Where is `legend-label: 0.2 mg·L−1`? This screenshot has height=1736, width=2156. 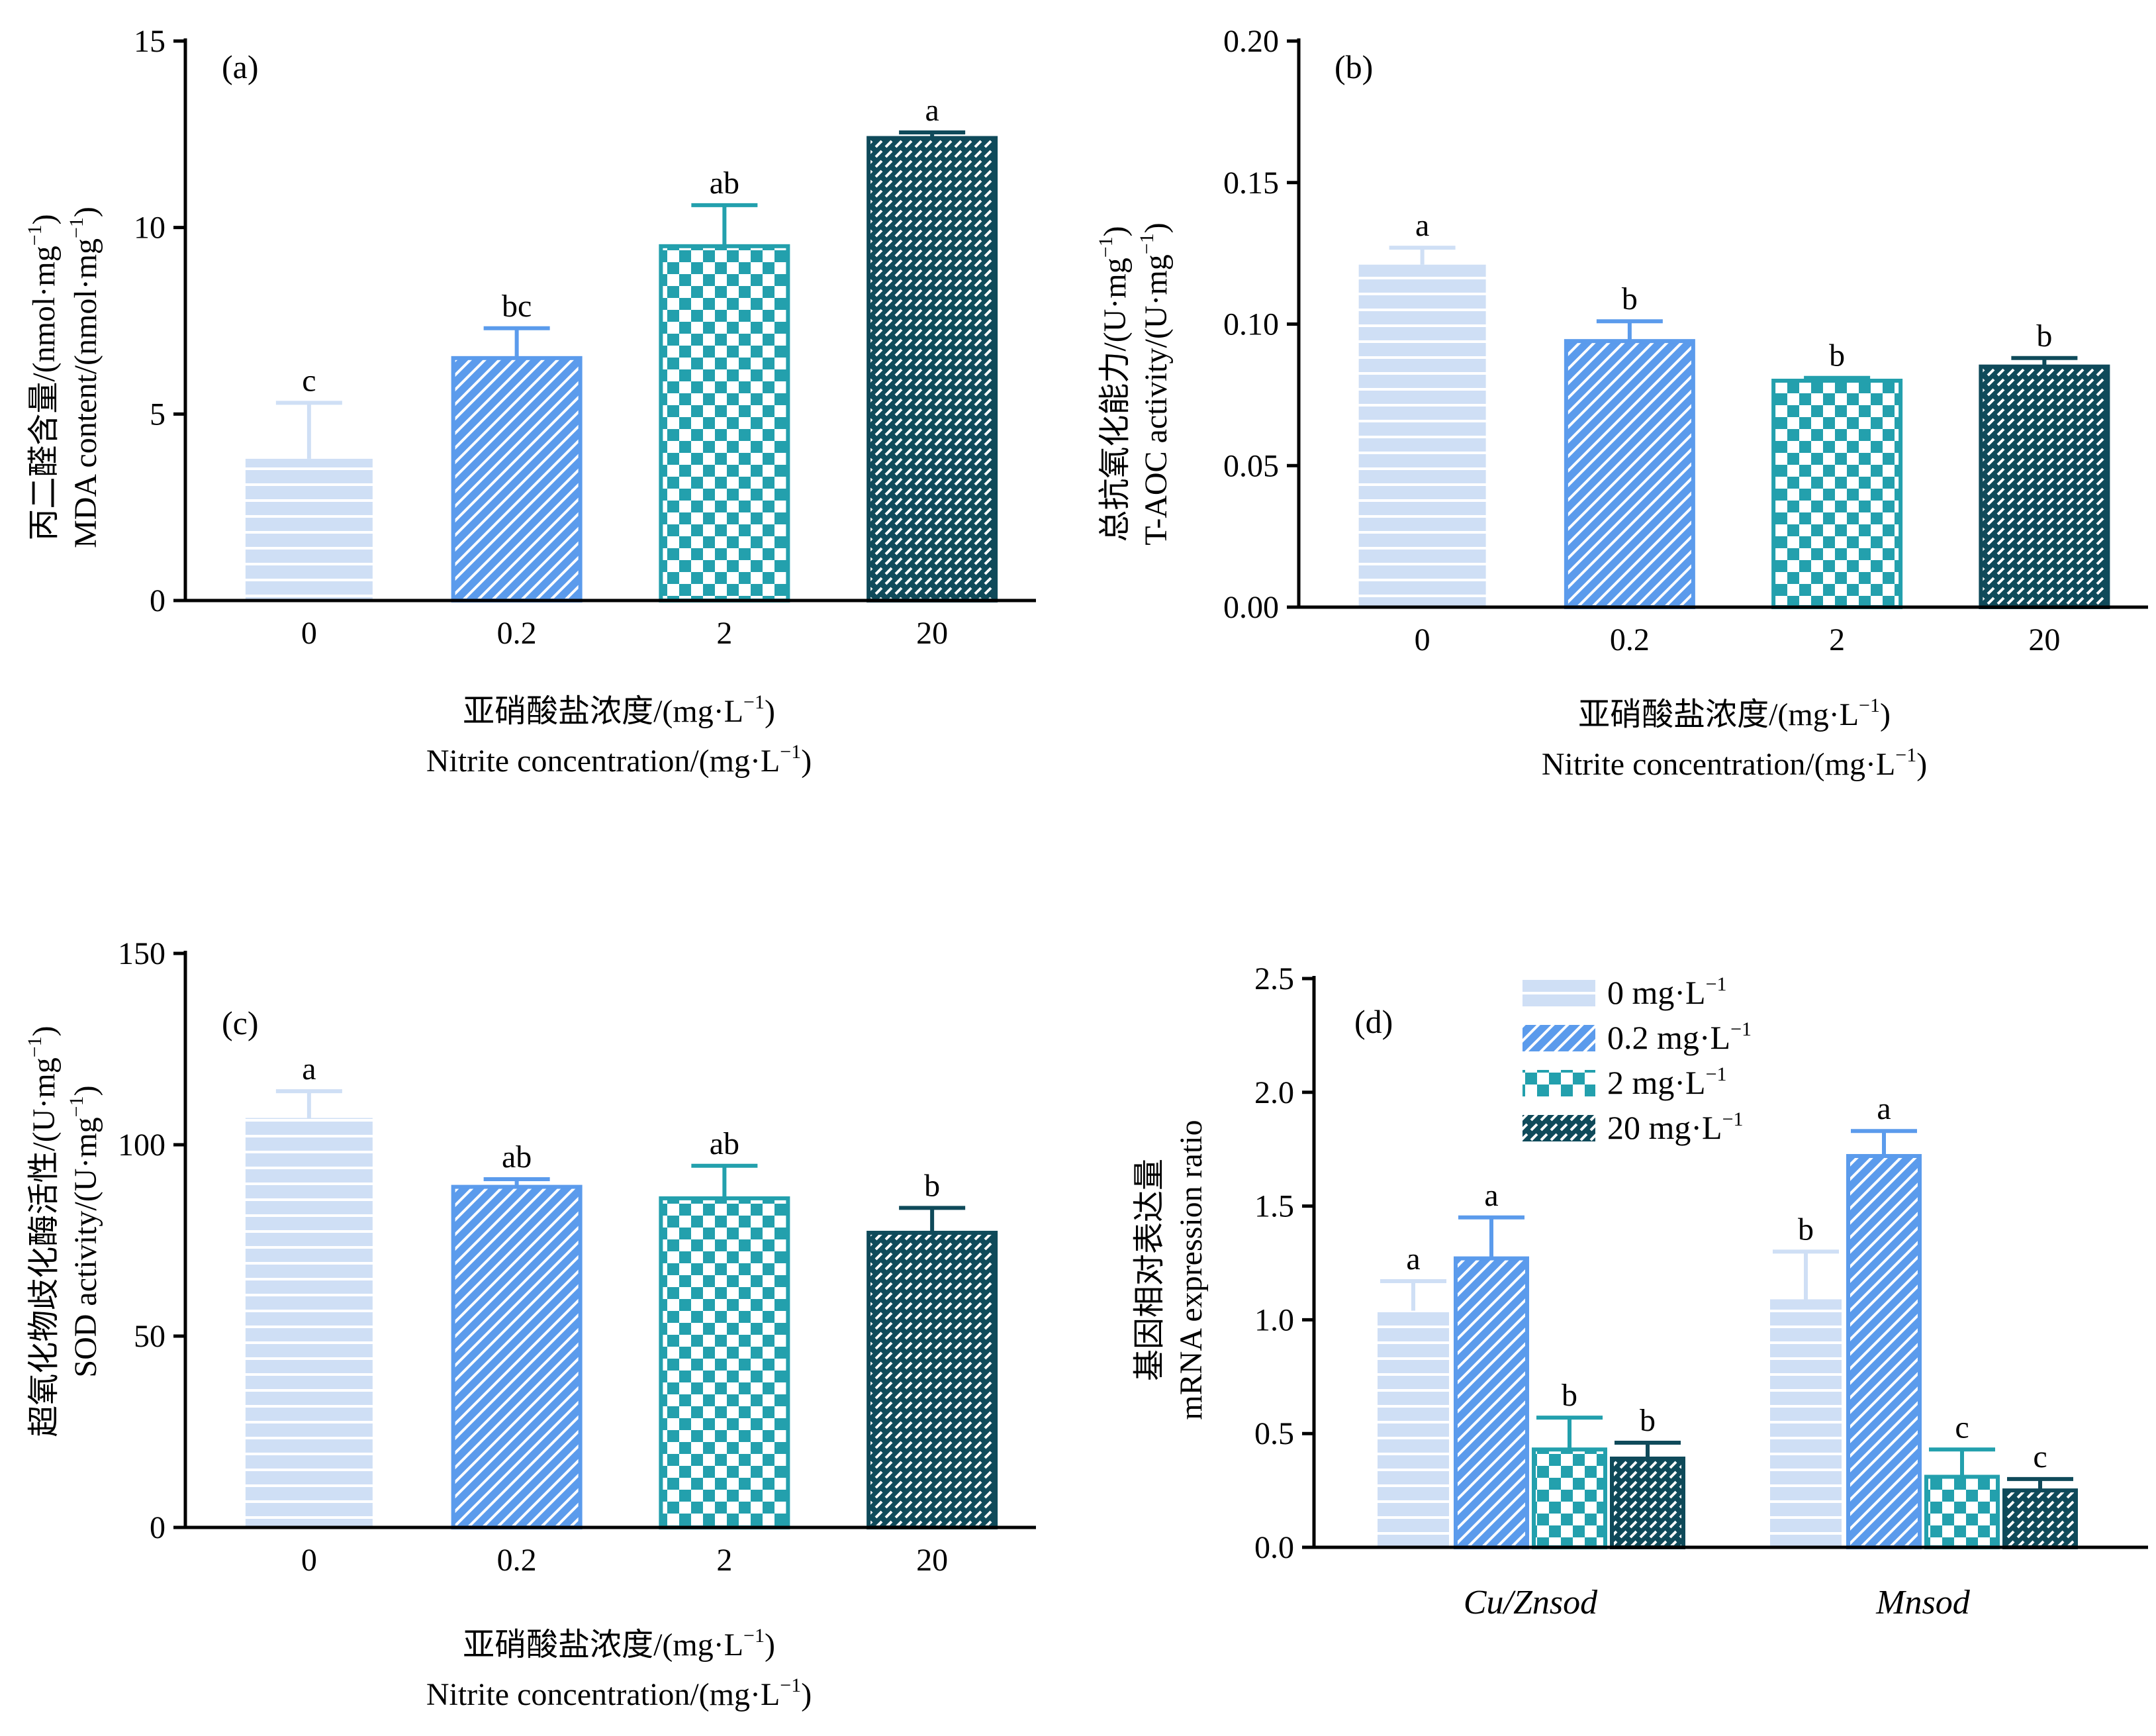
legend-label: 0.2 mg·L−1 is located at coordinates (1679, 1037).